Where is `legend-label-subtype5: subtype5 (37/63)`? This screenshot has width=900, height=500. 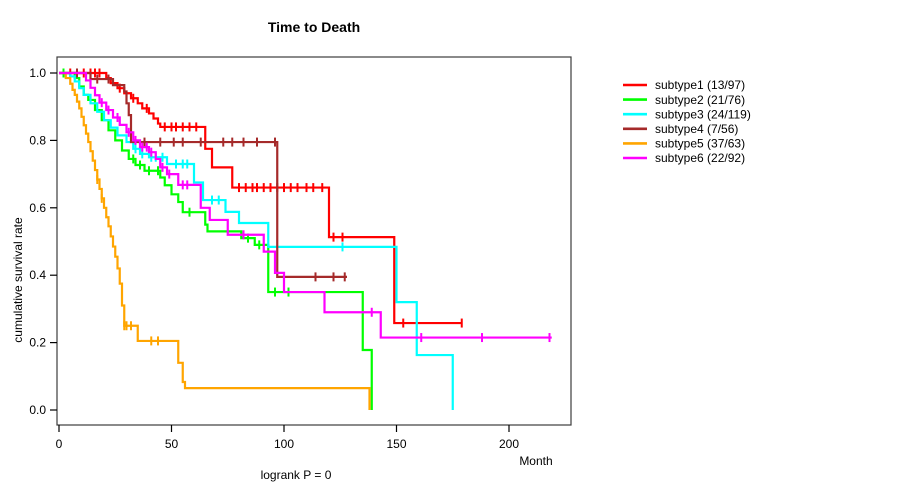
legend-label-subtype5: subtype5 (37/63) is located at coordinates (700, 144).